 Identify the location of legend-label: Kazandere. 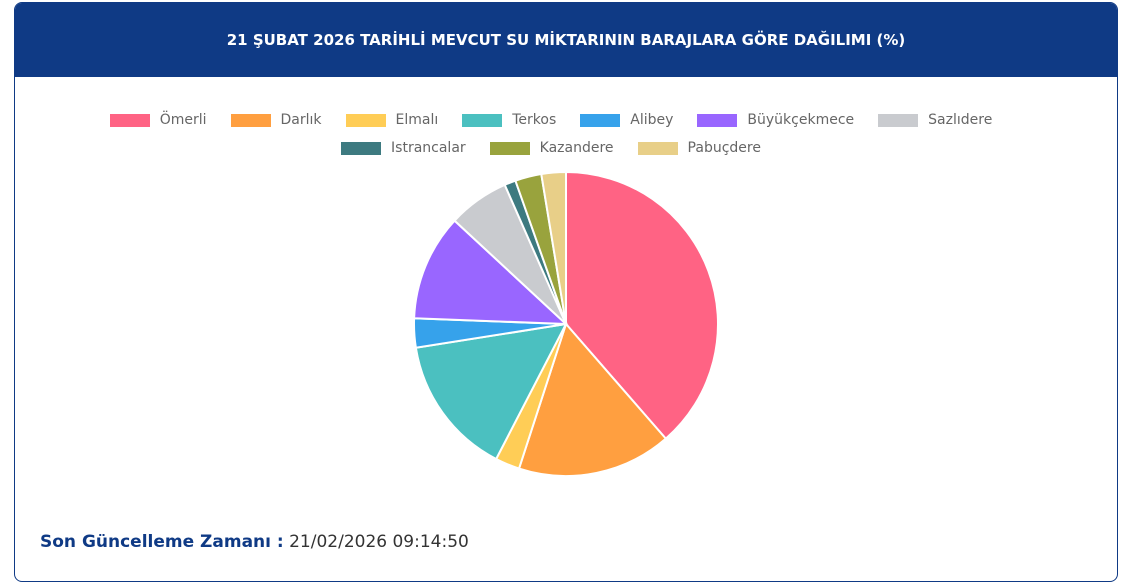
(576, 148).